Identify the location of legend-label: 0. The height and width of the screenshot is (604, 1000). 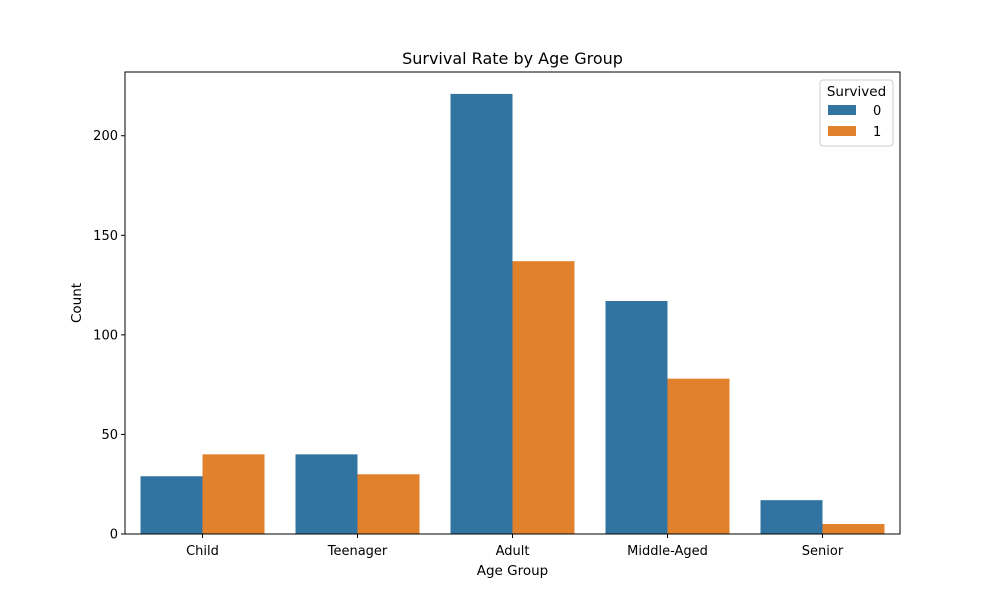
(877, 111).